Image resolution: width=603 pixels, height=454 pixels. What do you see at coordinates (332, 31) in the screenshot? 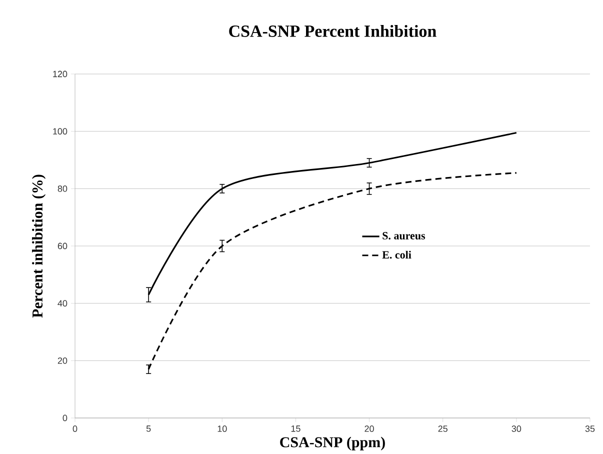
I see `chart-title: CSA-SNP Percent Inhibition` at bounding box center [332, 31].